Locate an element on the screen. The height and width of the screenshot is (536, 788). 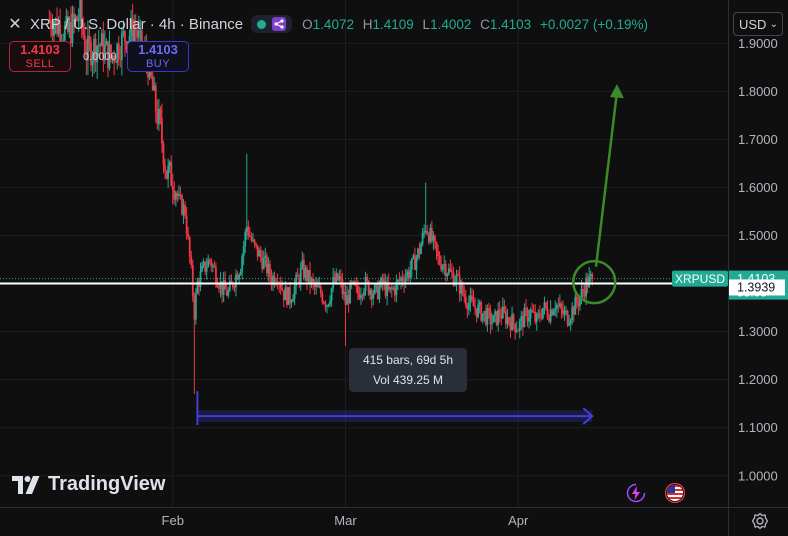
measure-volume: Vol 439.25 M is located at coordinates (408, 380).